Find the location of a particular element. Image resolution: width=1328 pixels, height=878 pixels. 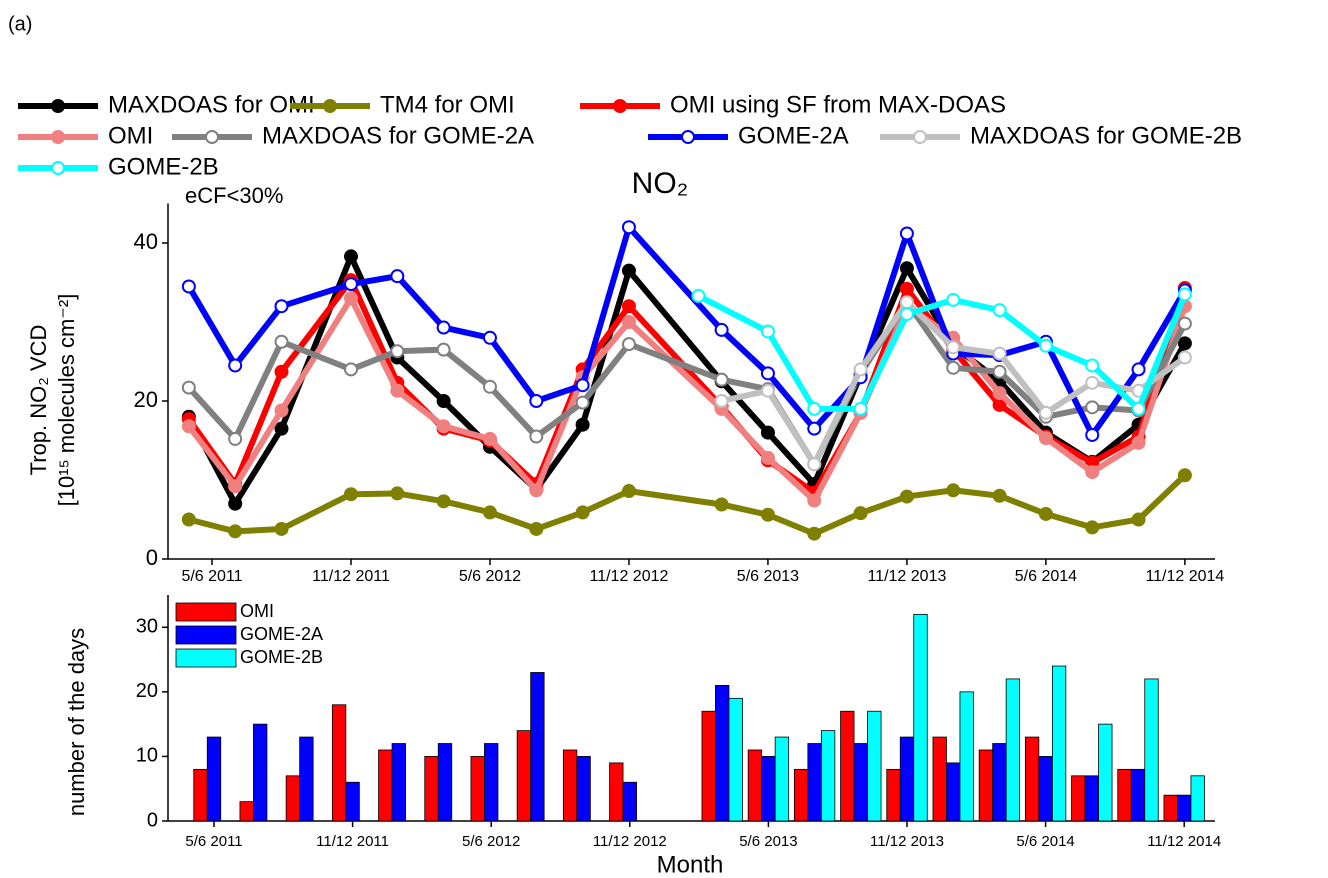

x-tick-label: 11/12 2012 is located at coordinates (630, 841).